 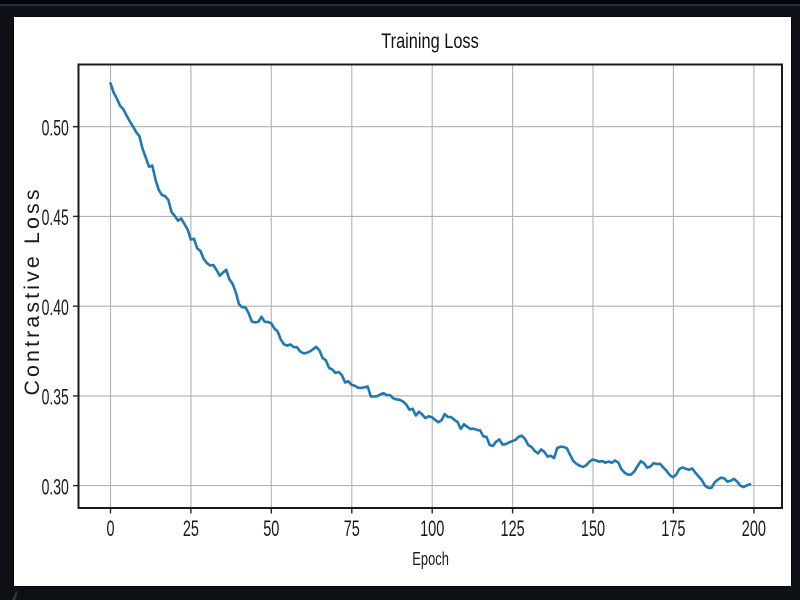 What do you see at coordinates (430, 41) in the screenshot?
I see `svg-text: Training Loss` at bounding box center [430, 41].